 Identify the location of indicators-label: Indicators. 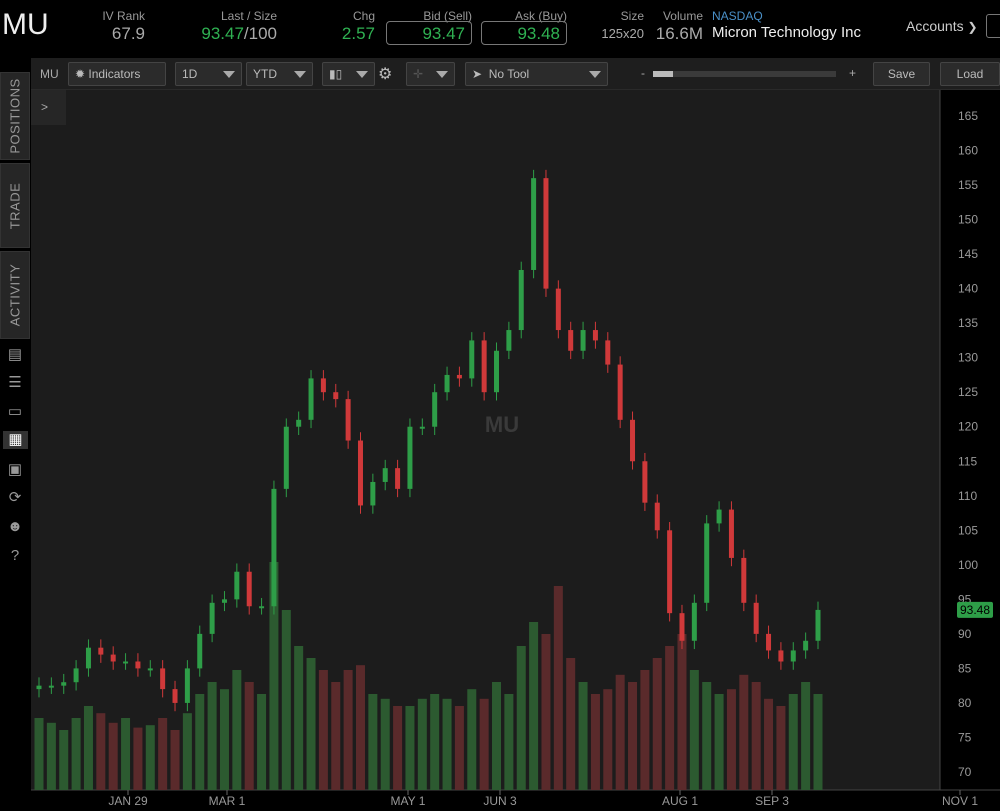
(114, 74).